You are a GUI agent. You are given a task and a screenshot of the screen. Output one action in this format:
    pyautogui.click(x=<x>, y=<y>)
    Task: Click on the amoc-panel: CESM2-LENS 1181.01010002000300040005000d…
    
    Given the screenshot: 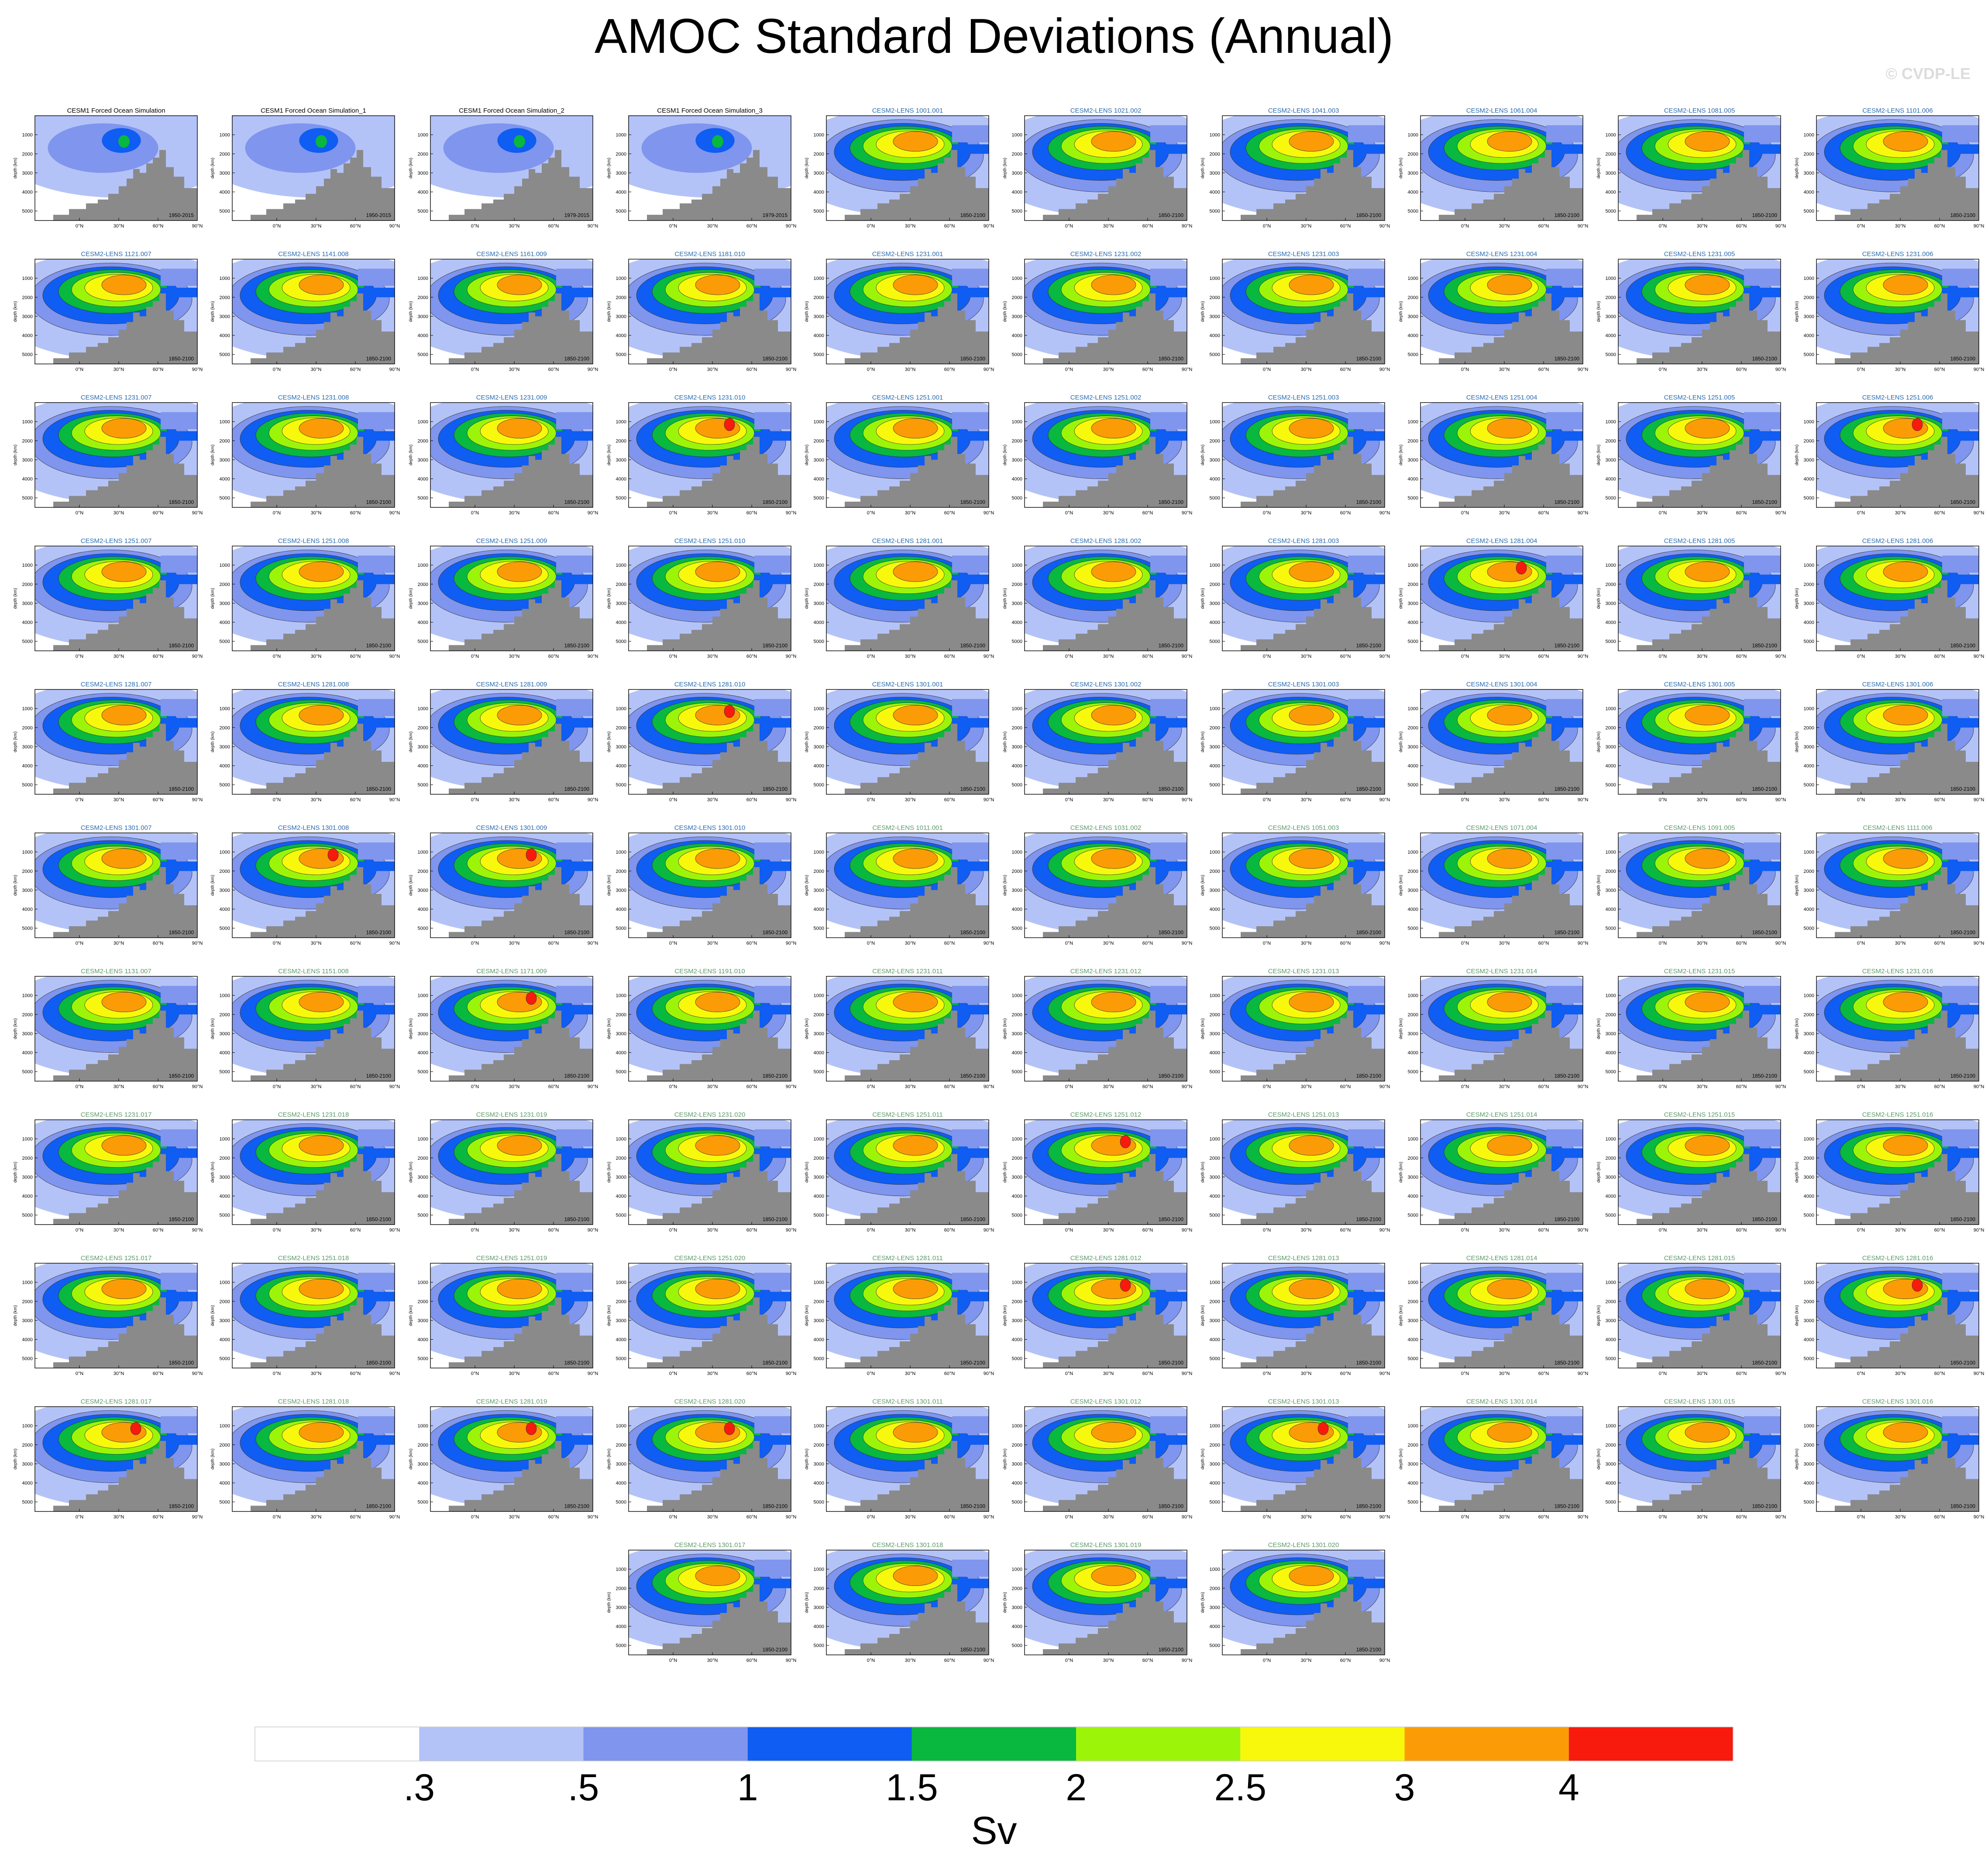 What is the action you would take?
    pyautogui.click(x=701, y=311)
    